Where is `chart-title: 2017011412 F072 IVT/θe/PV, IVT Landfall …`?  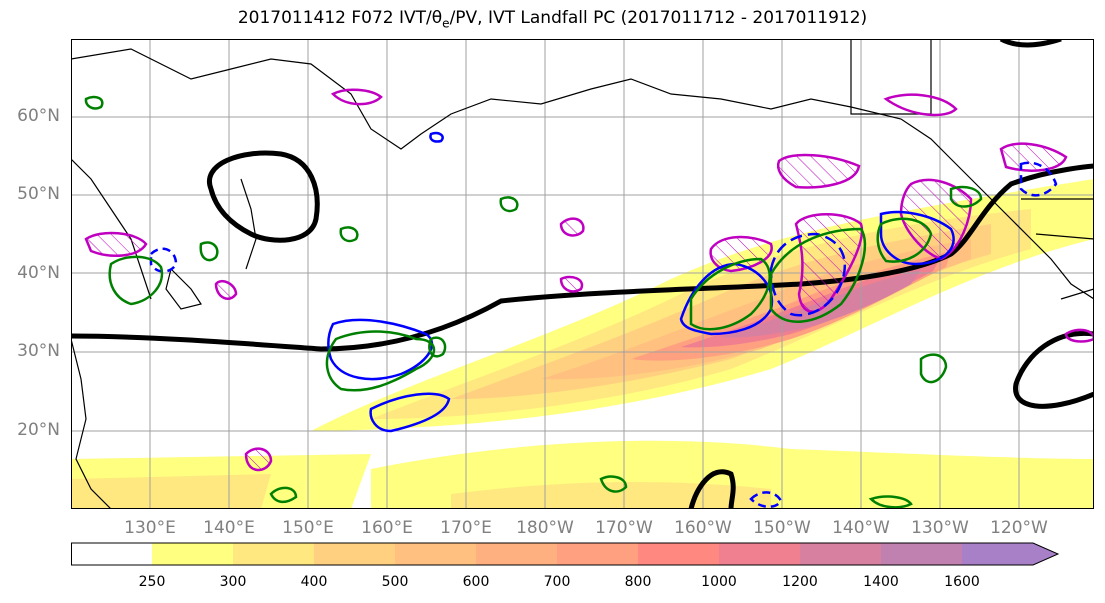
chart-title: 2017011412 F072 IVT/θe/PV, IVT Landfall … is located at coordinates (552, 19).